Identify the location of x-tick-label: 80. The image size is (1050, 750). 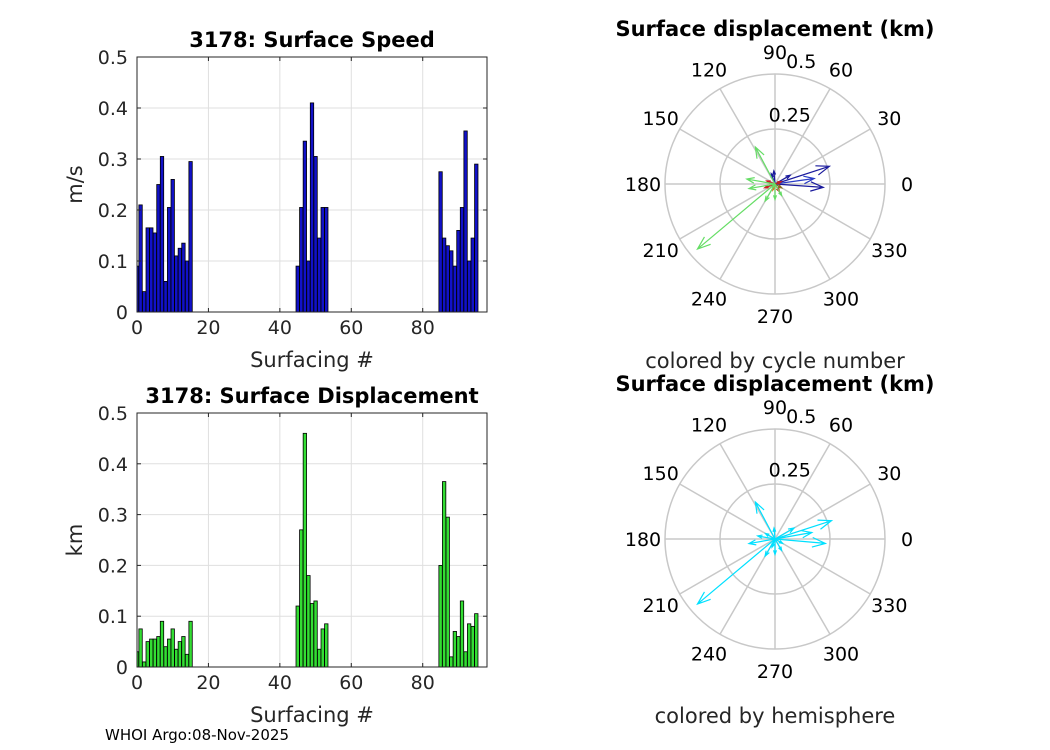
(423, 683).